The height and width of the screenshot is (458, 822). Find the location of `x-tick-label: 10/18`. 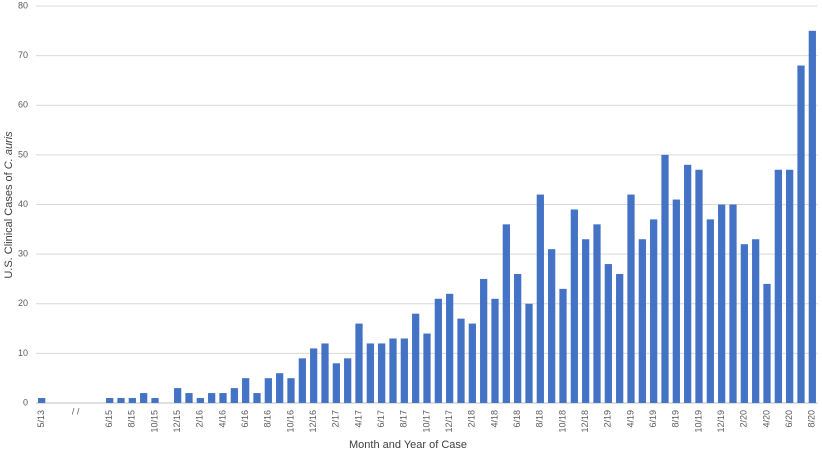

x-tick-label: 10/18 is located at coordinates (562, 421).